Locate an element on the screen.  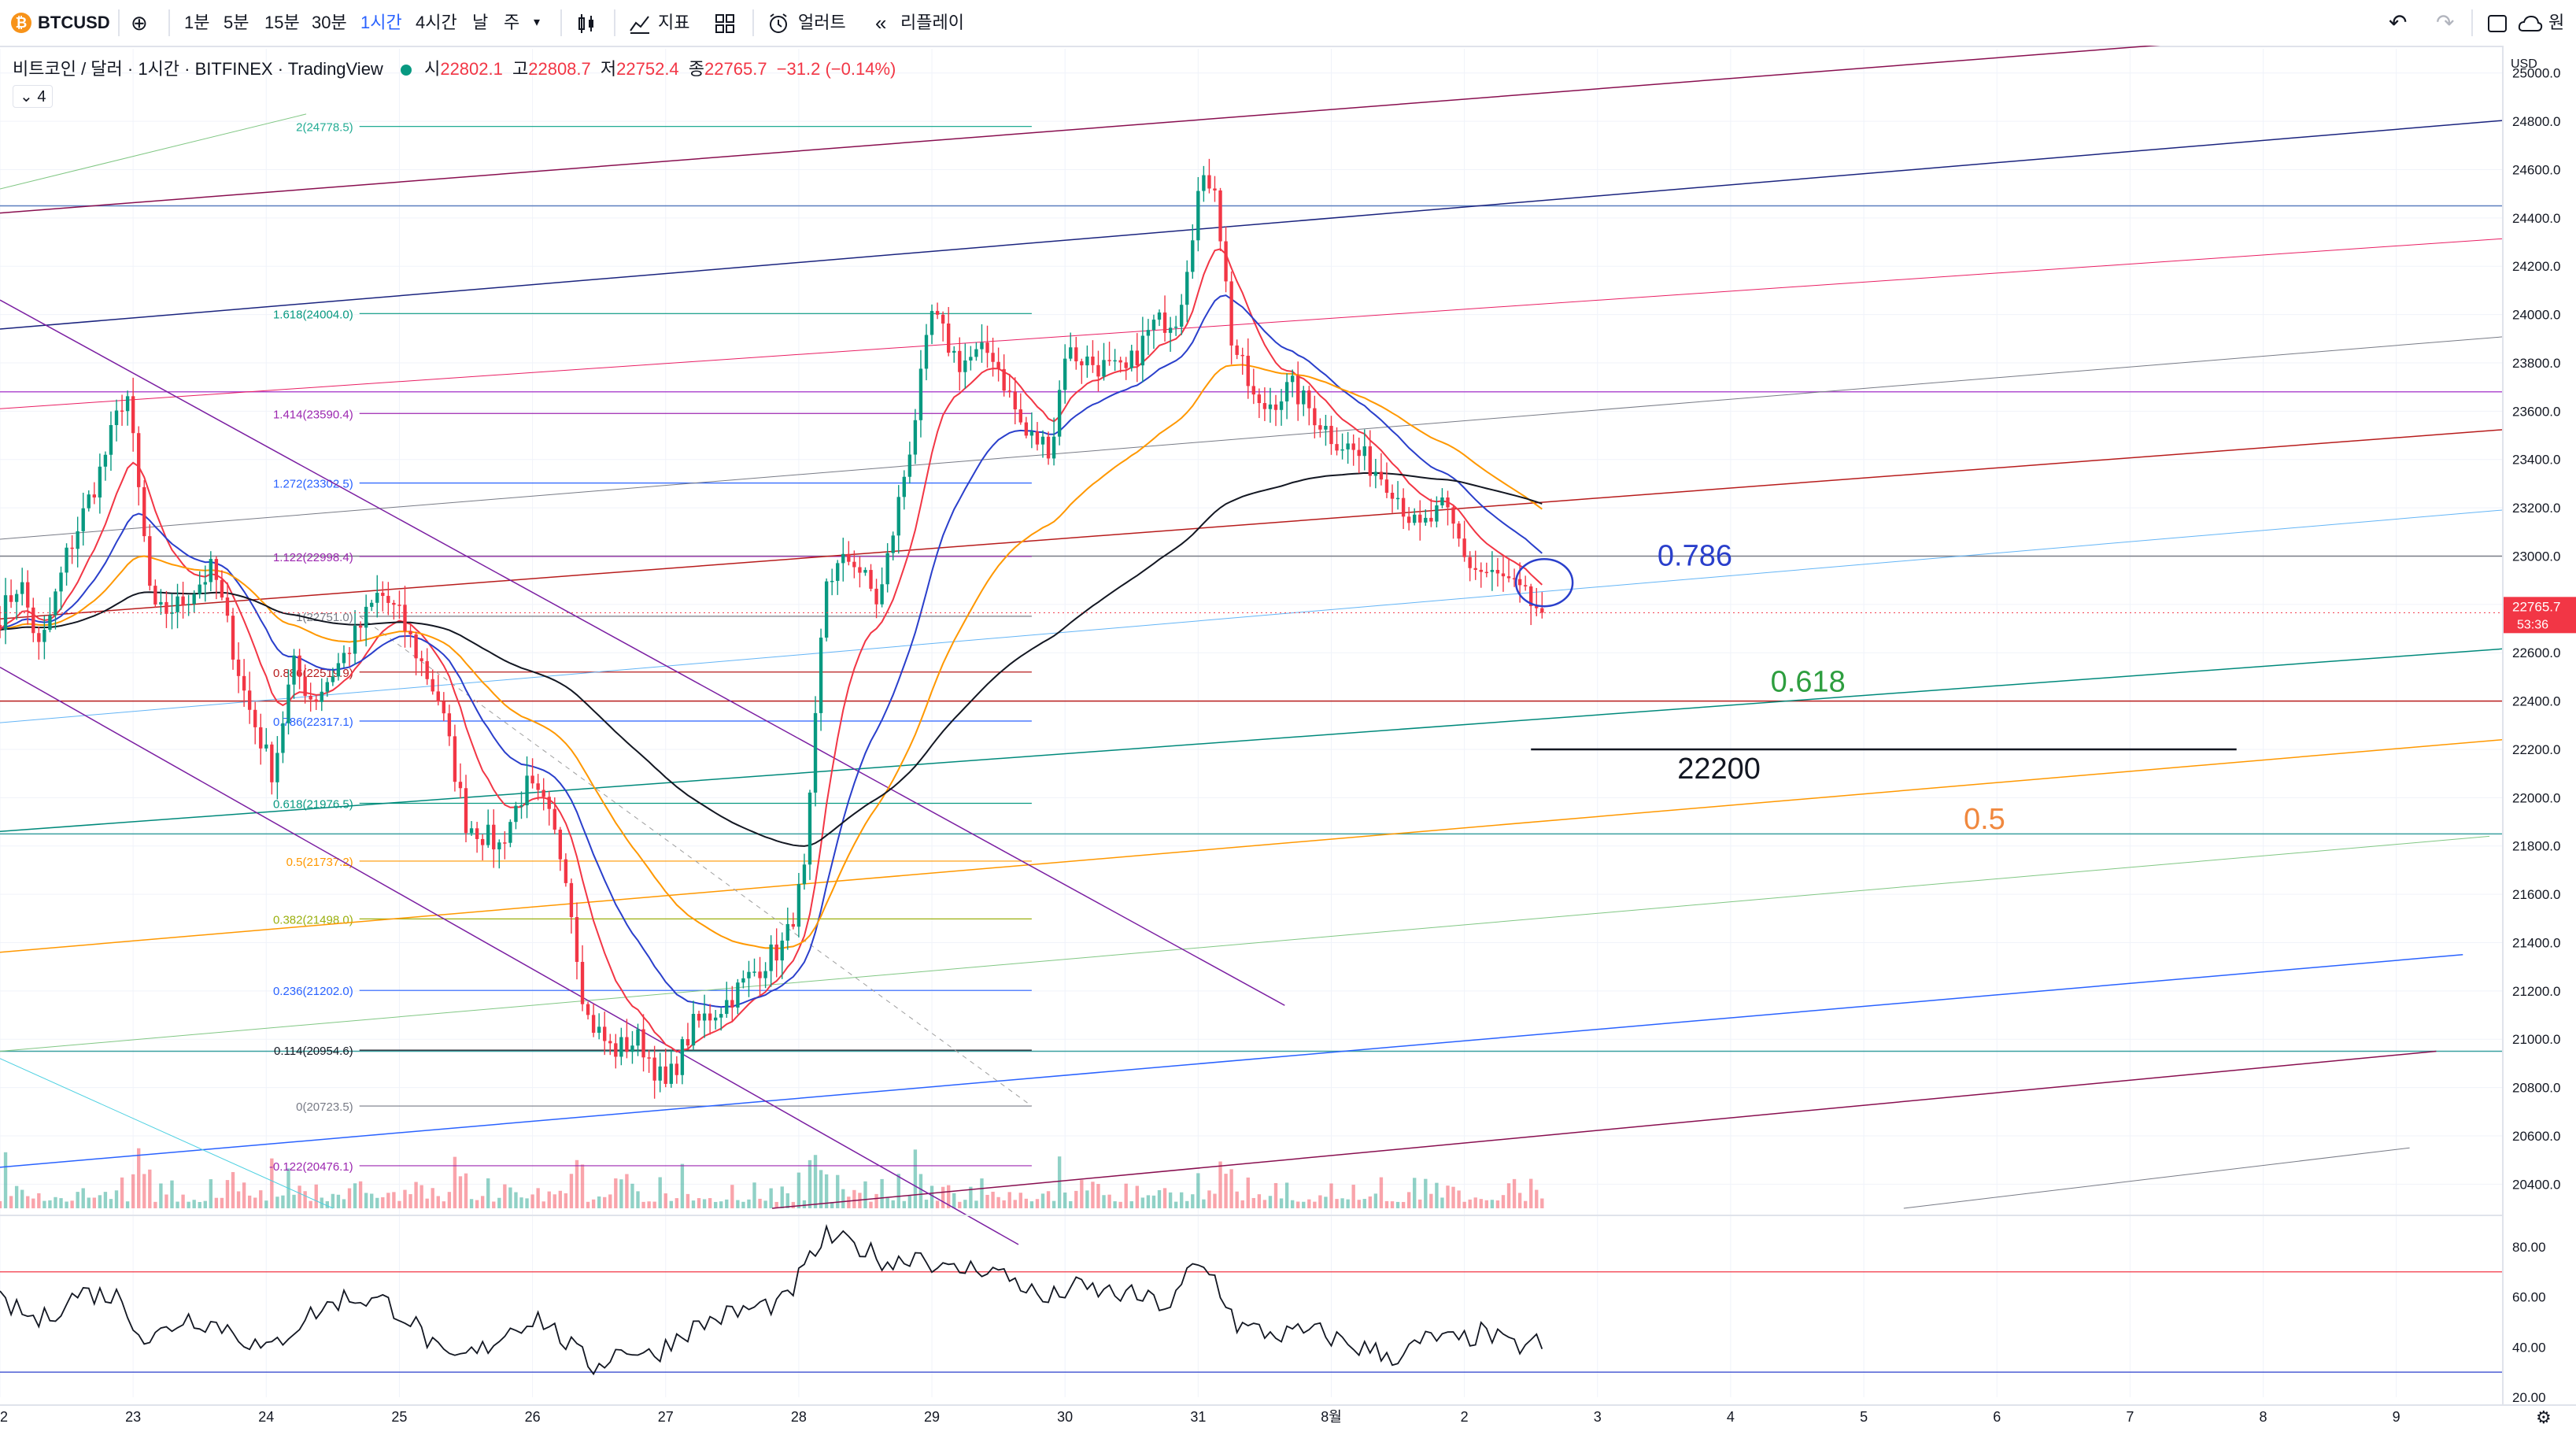
price-tick-label: 21000.0 is located at coordinates (2536, 1039).